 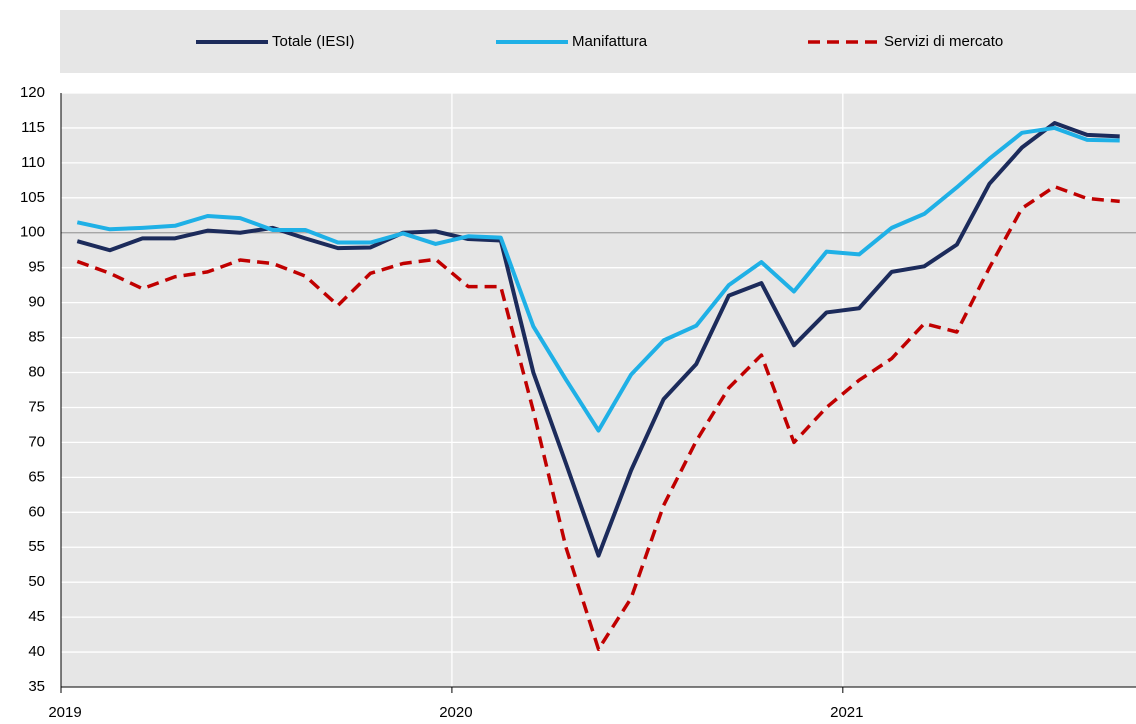 I want to click on legend-label: Manifattura, so click(x=610, y=41).